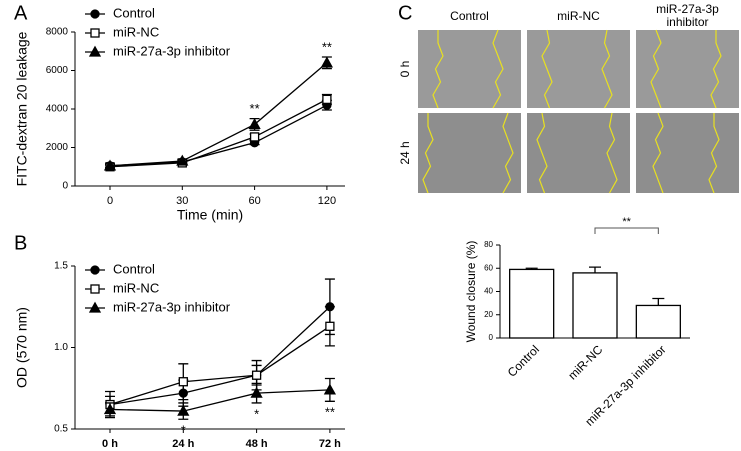 The height and width of the screenshot is (451, 741). Describe the element at coordinates (687, 15) in the screenshot. I see `column-label: miR-27a-3p inhibitor` at that location.